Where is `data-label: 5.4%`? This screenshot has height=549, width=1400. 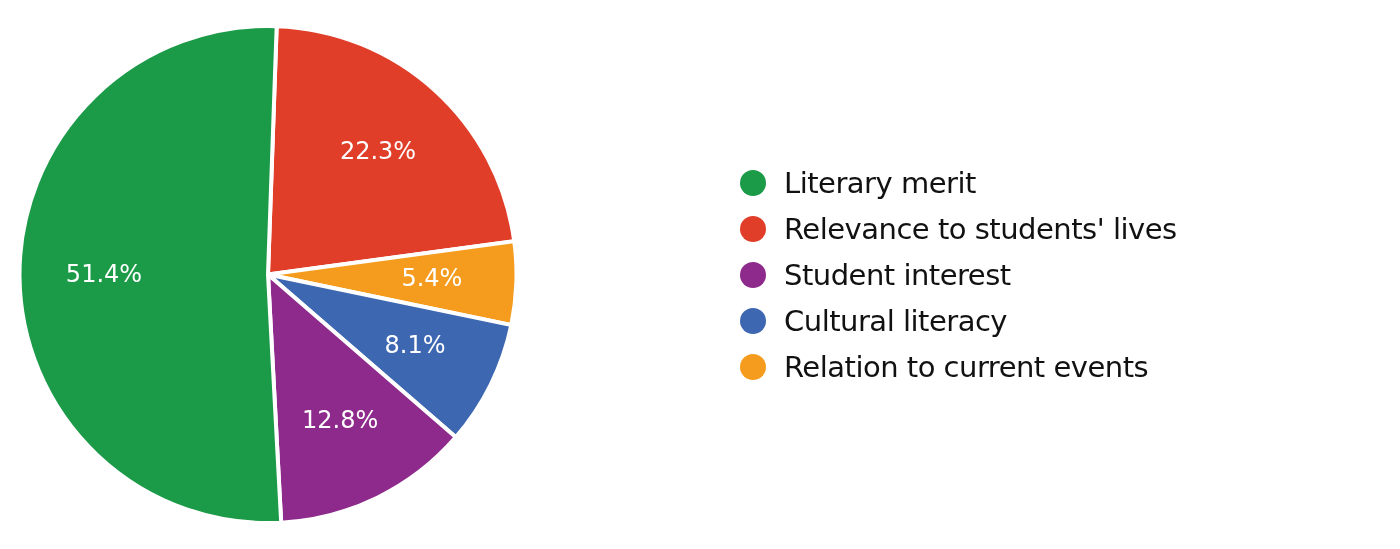
data-label: 5.4% is located at coordinates (432, 278).